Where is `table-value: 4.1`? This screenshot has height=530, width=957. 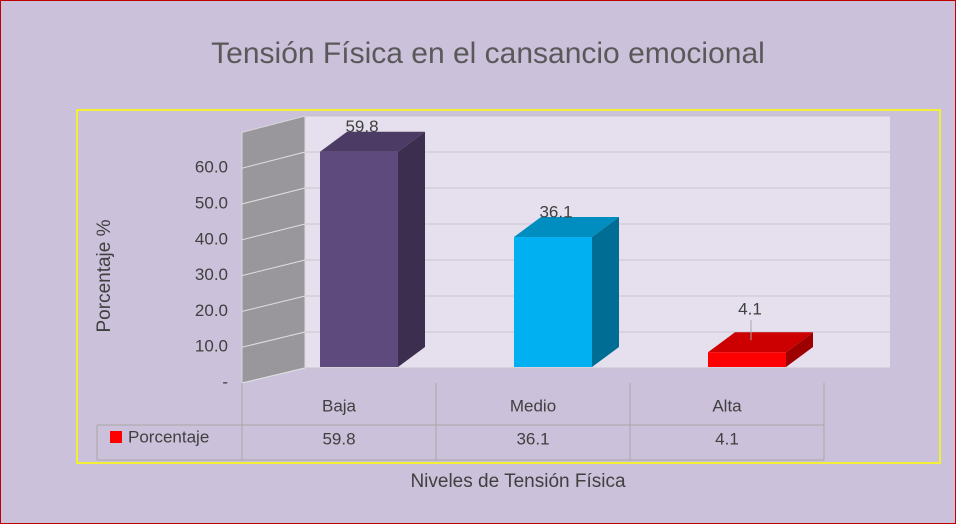 table-value: 4.1 is located at coordinates (727, 438).